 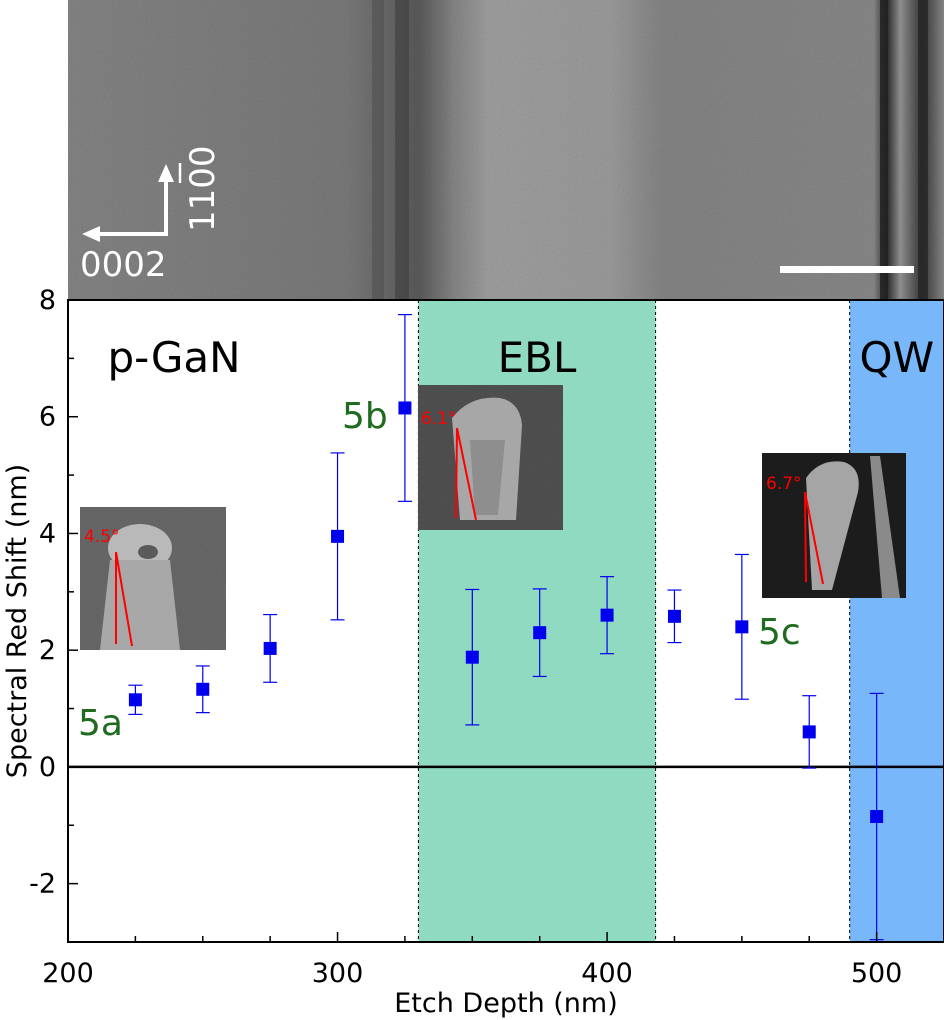 I want to click on angle-label-5b: 6.1°, so click(x=439, y=419).